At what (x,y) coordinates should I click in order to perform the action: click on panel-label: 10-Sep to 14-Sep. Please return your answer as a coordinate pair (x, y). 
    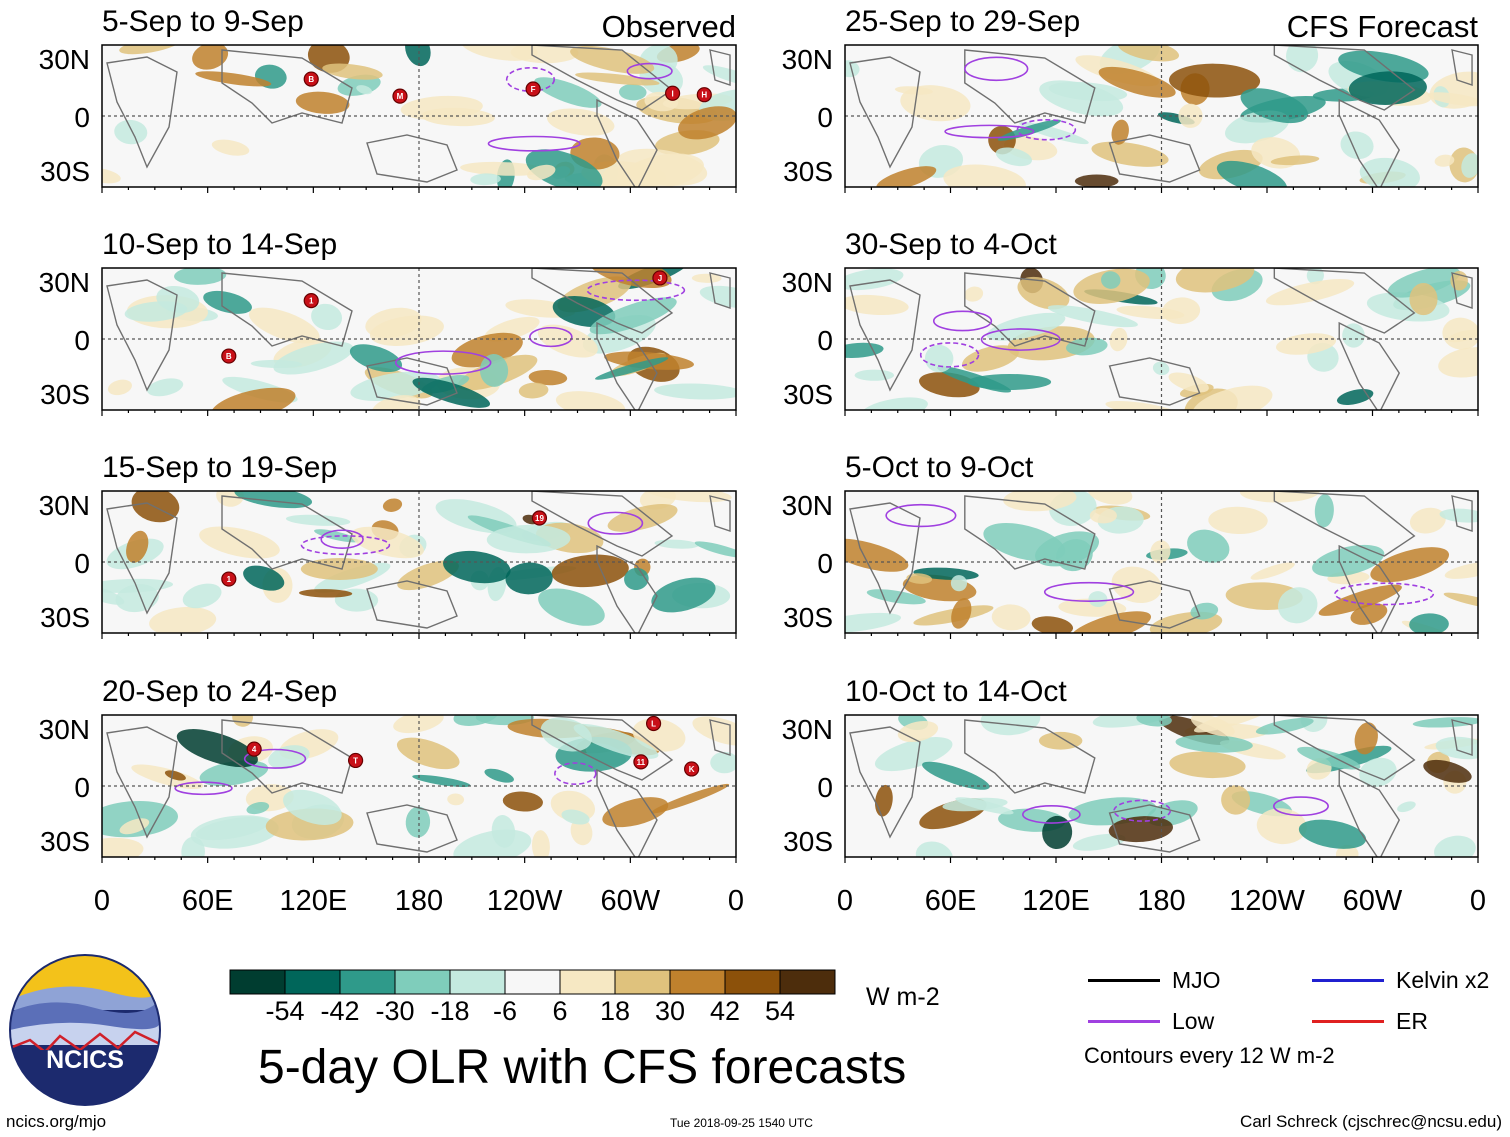
    Looking at the image, I should click on (219, 244).